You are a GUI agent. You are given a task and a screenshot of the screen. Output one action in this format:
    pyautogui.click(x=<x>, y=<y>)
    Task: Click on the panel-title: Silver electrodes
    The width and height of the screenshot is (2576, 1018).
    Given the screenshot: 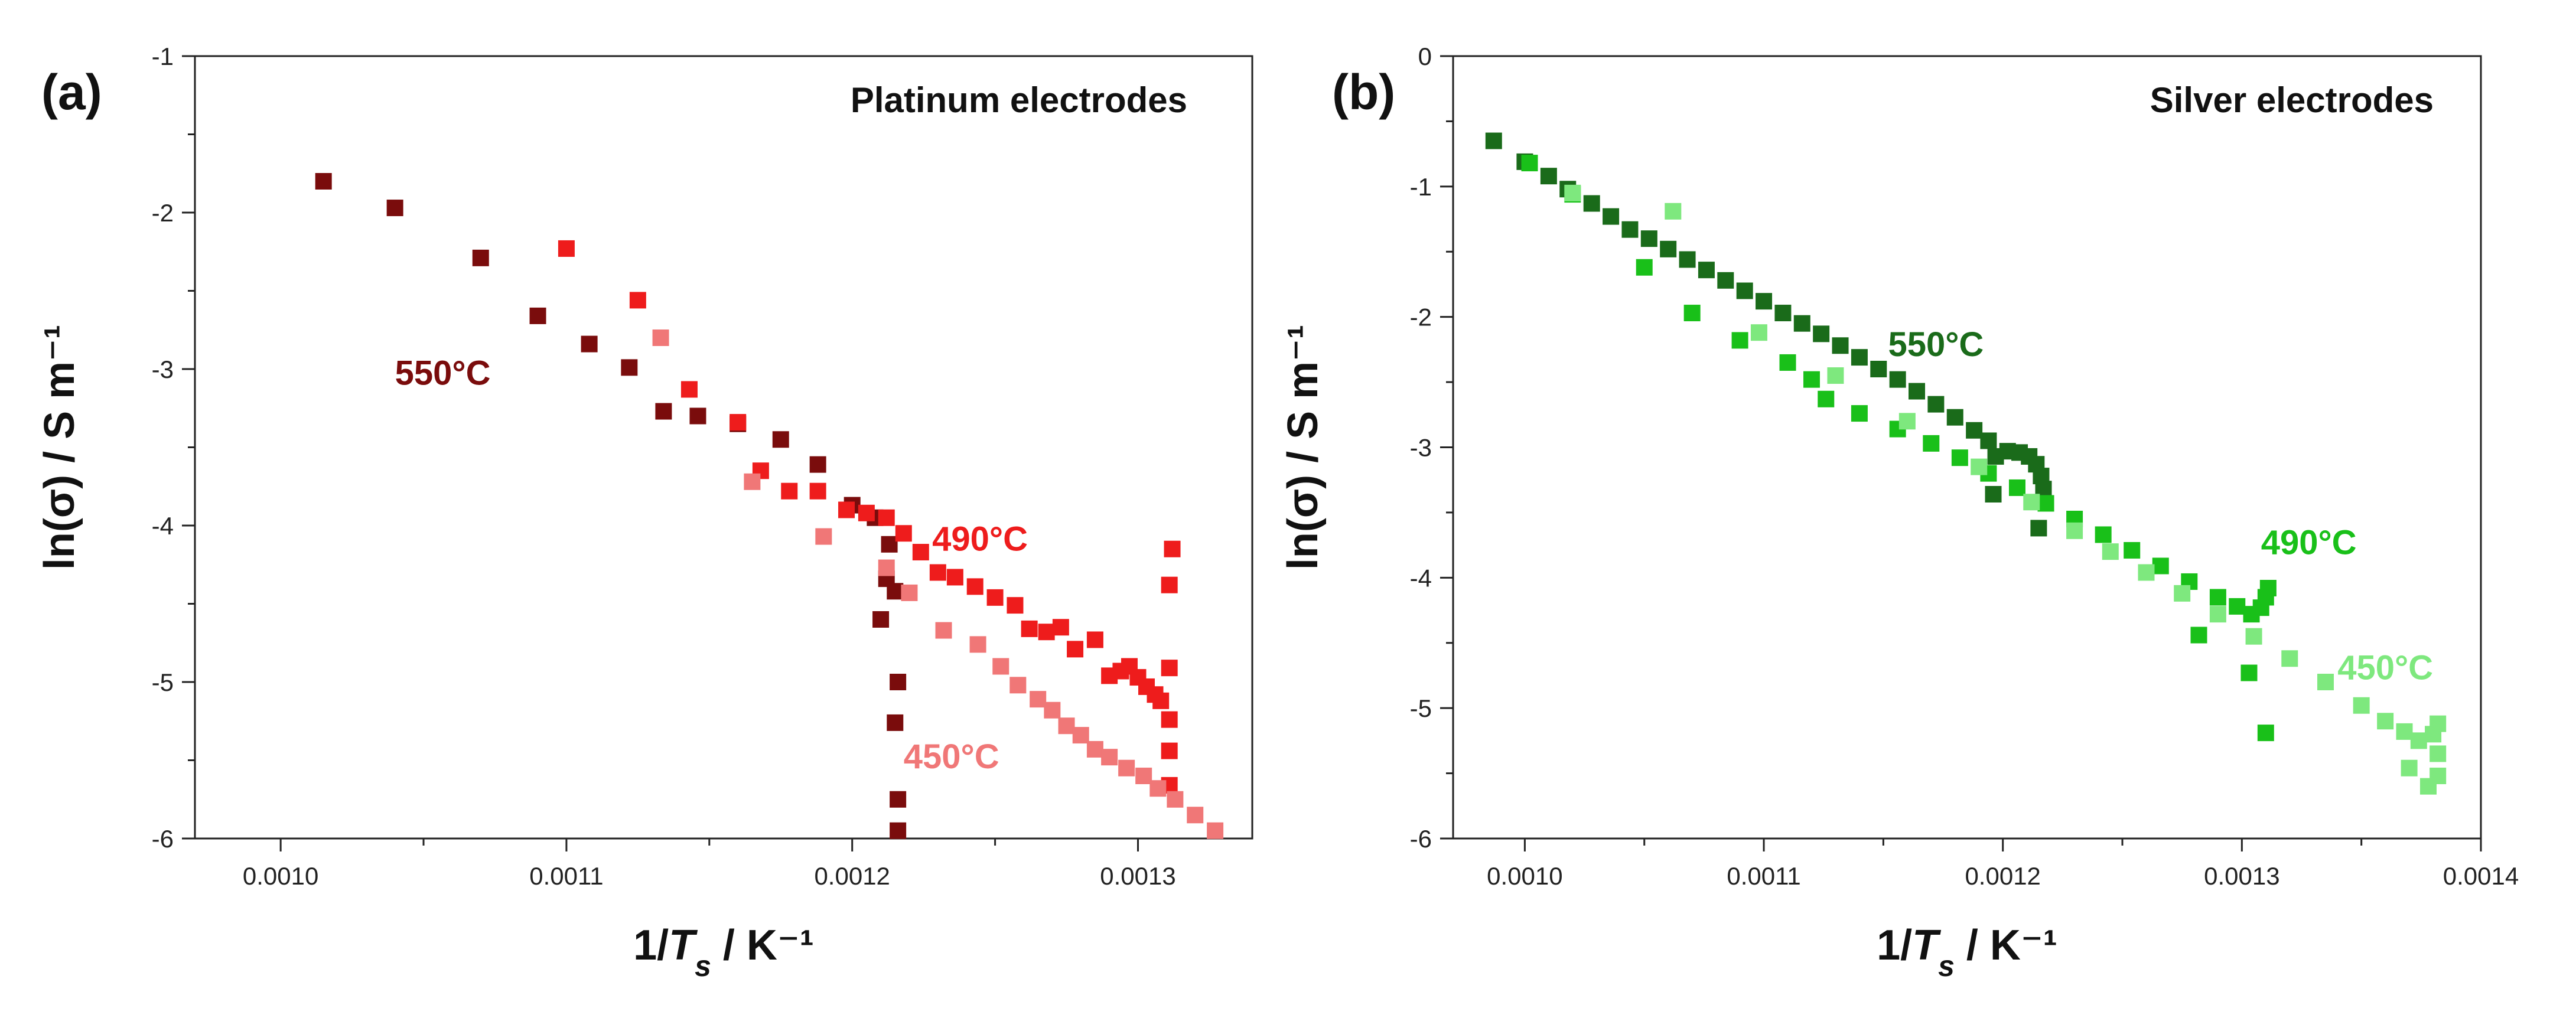 What is the action you would take?
    pyautogui.click(x=2292, y=100)
    